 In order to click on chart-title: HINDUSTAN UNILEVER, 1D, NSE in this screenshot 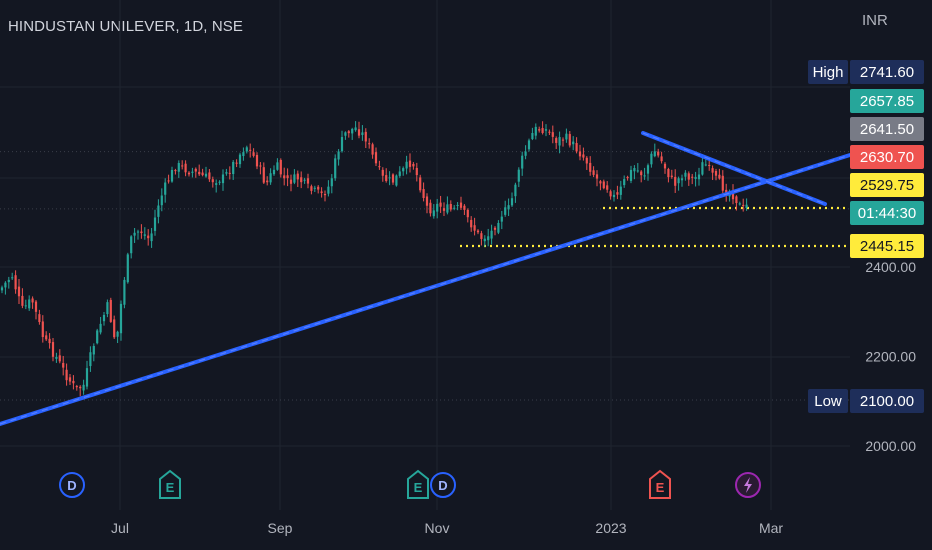, I will do `click(125, 26)`.